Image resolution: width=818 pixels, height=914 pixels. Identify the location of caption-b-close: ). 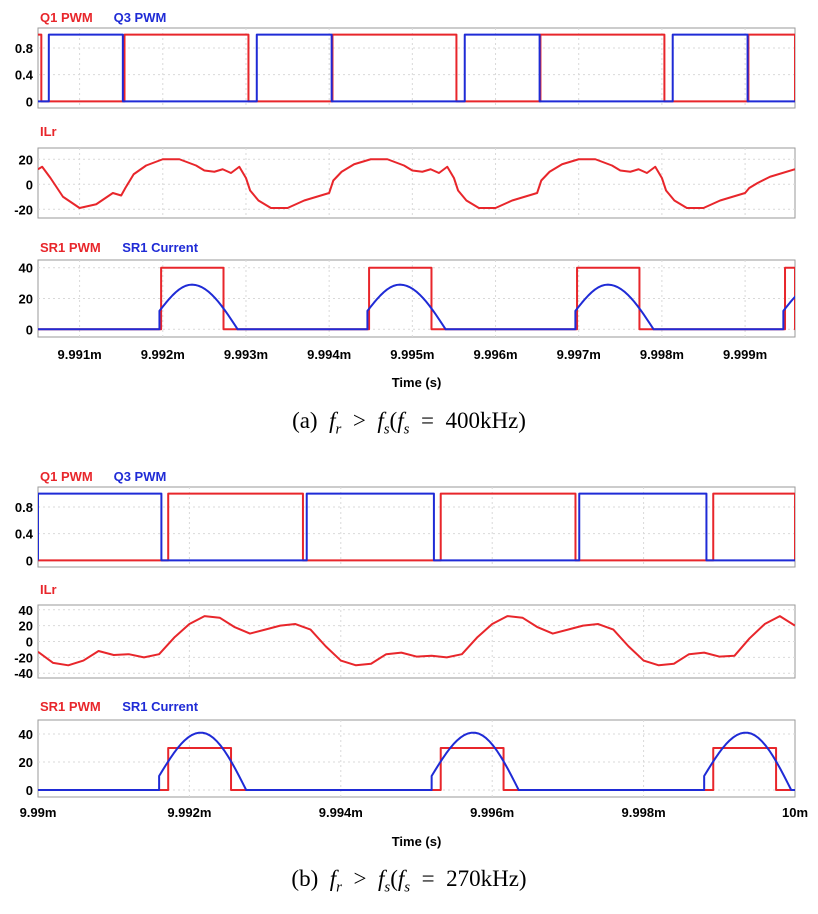
(522, 878).